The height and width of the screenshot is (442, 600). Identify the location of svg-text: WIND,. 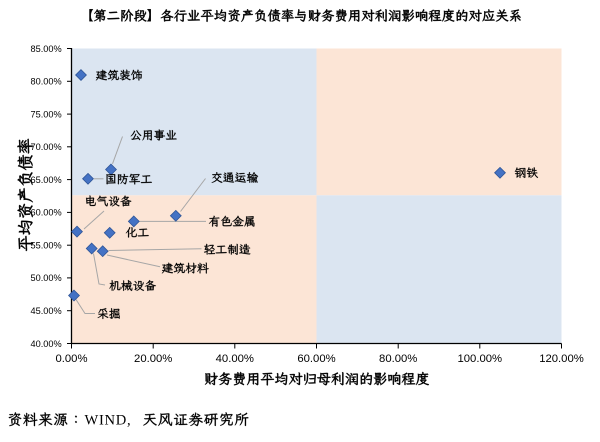
(108, 421).